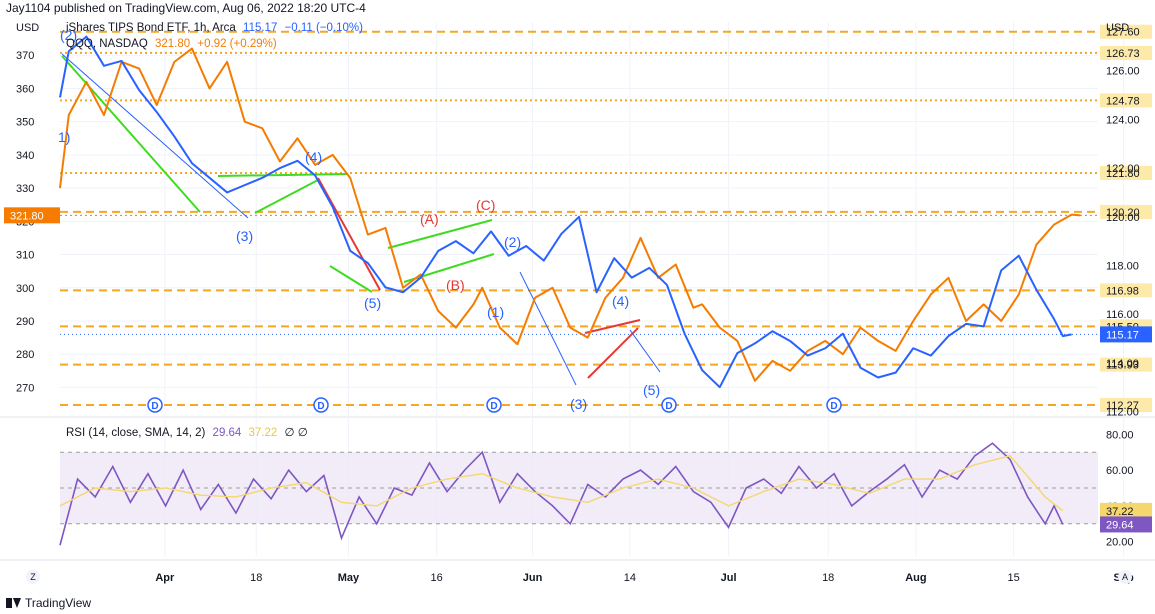 The height and width of the screenshot is (614, 1155). Describe the element at coordinates (1122, 291) in the screenshot. I see `level-label: 116.98` at that location.